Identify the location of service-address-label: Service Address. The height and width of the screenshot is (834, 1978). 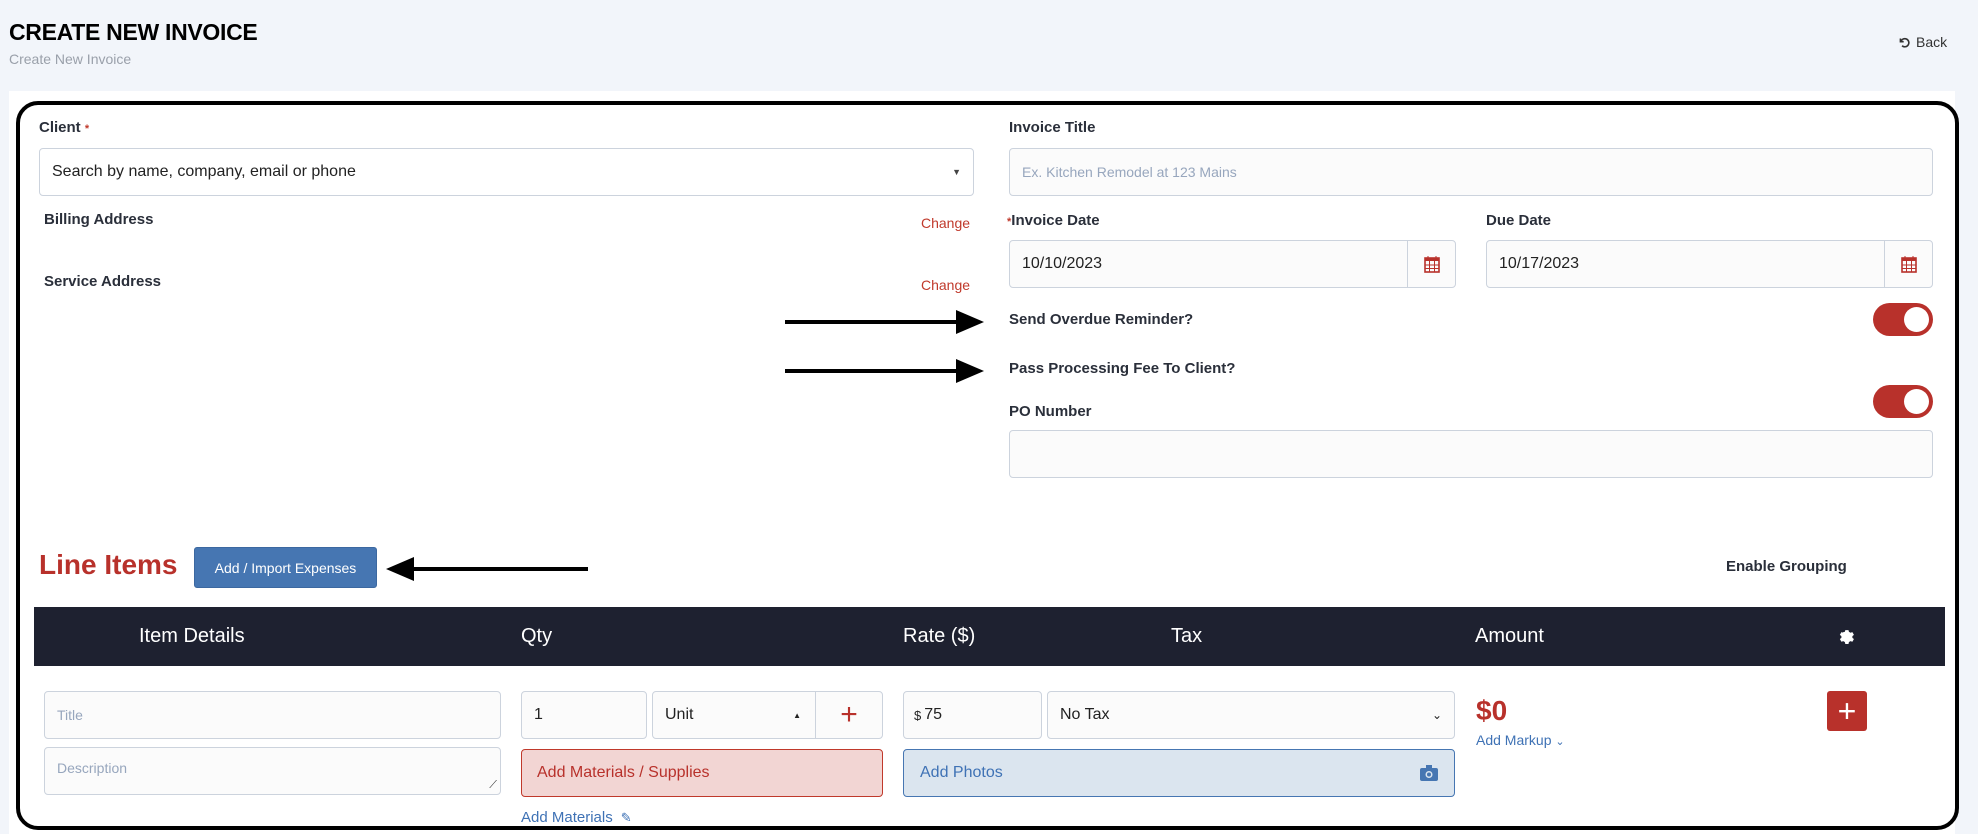
(103, 281).